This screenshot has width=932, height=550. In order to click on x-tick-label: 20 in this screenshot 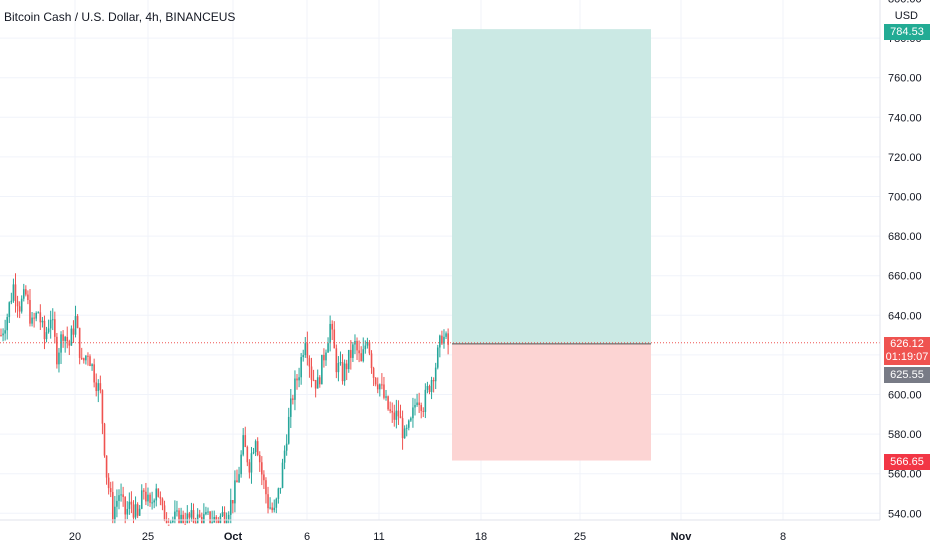, I will do `click(75, 537)`.